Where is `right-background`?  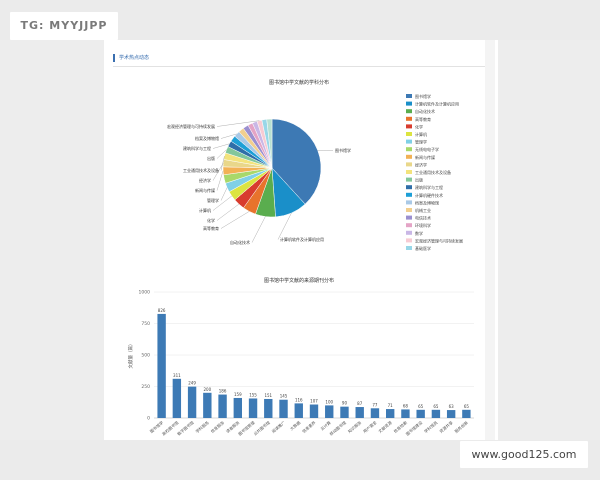
right-background is located at coordinates (549, 240).